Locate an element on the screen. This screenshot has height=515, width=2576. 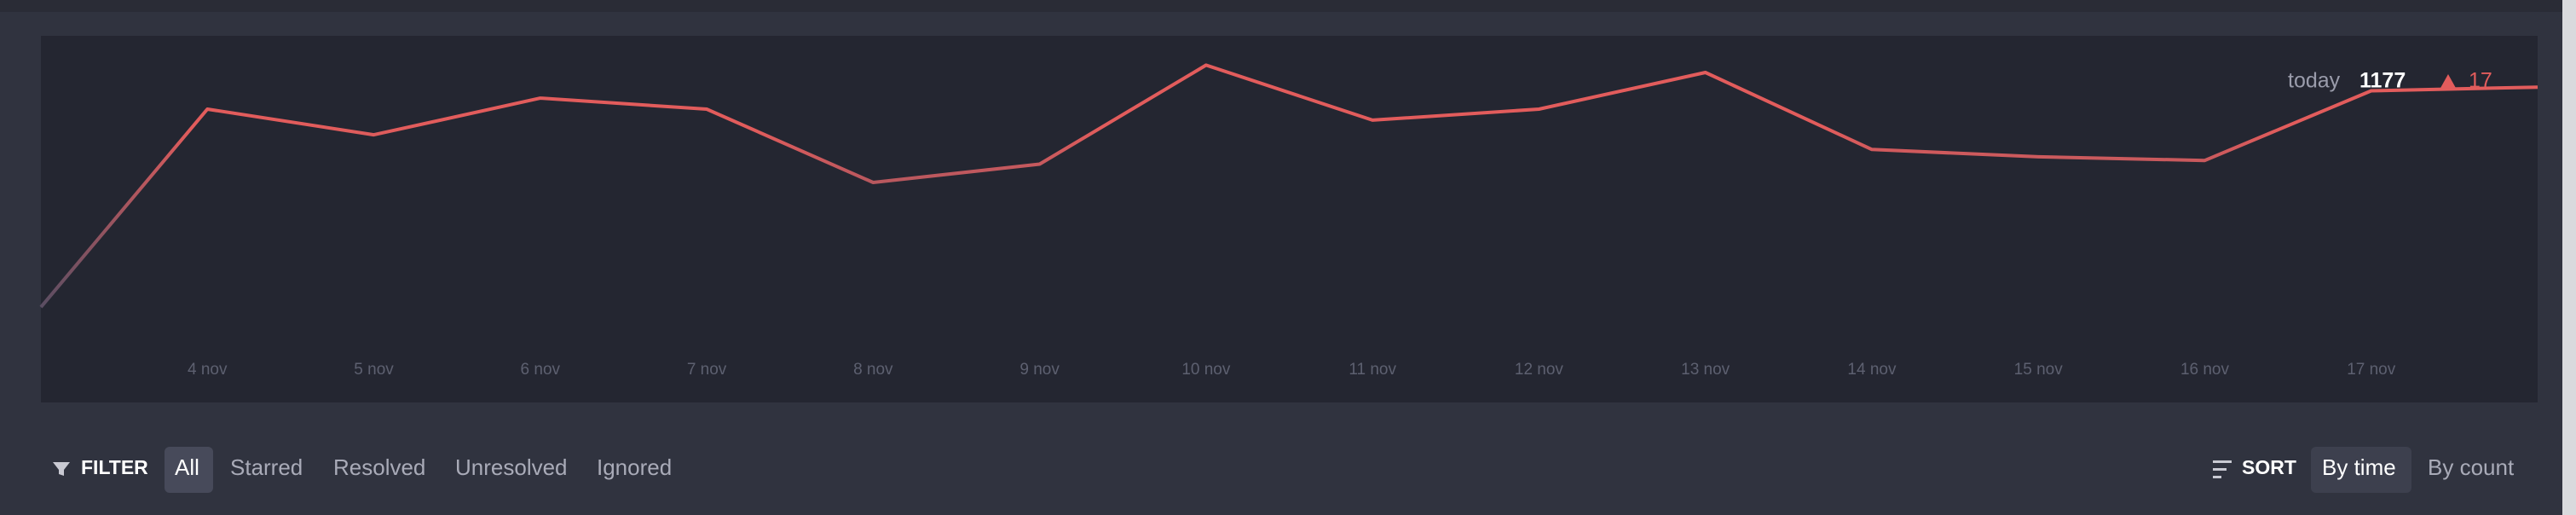
sort-icon is located at coordinates (2222, 469).